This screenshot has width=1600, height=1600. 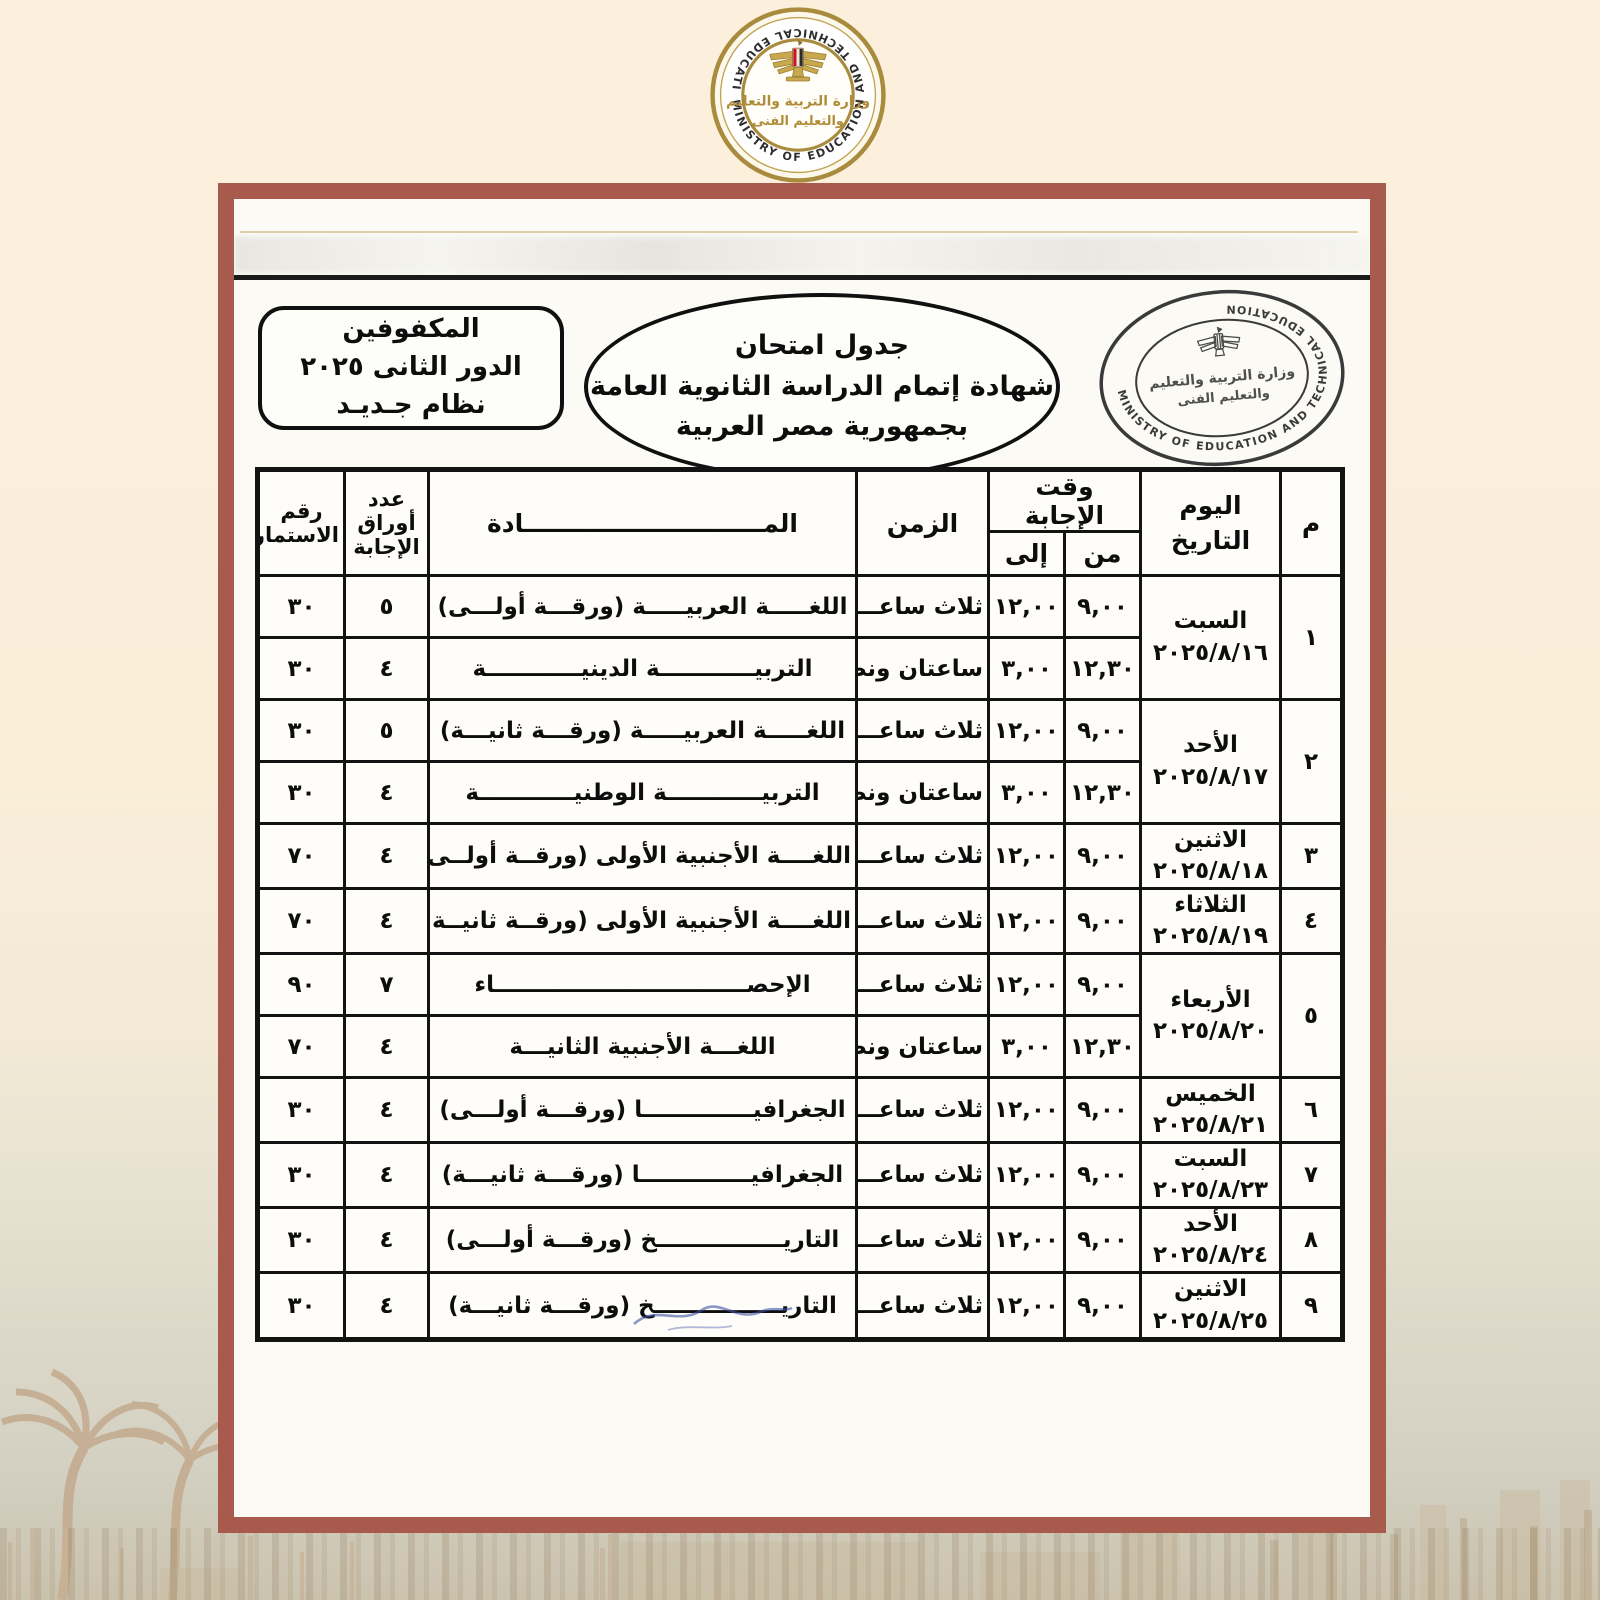 What do you see at coordinates (822, 386) in the screenshot?
I see `title-line2: شهادة إتمام الدراسة الثانوية العامة` at bounding box center [822, 386].